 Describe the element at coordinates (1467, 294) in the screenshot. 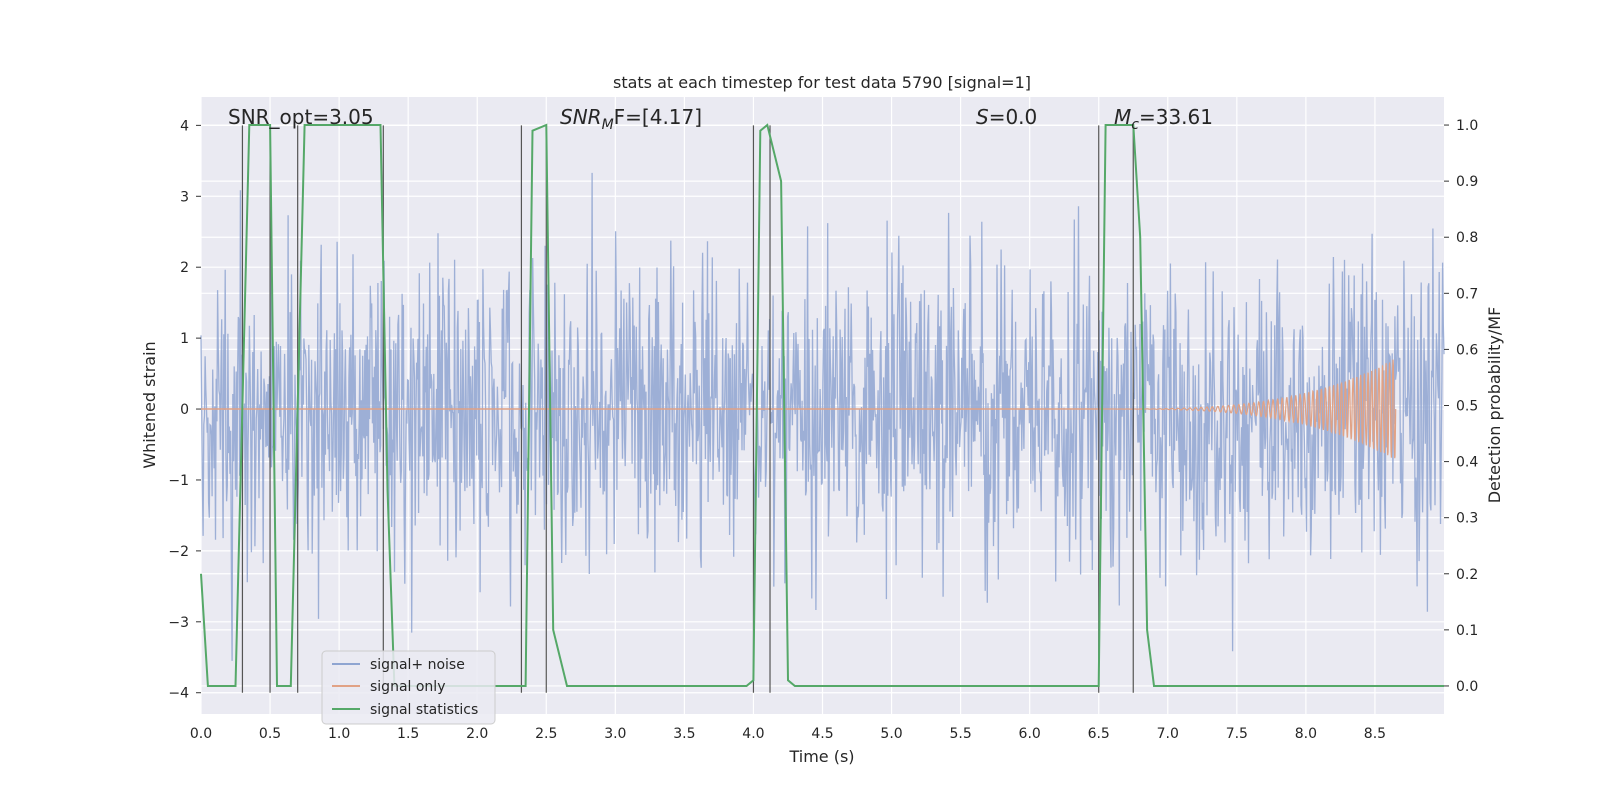

I see `y2-tick-label: 0.7` at that location.